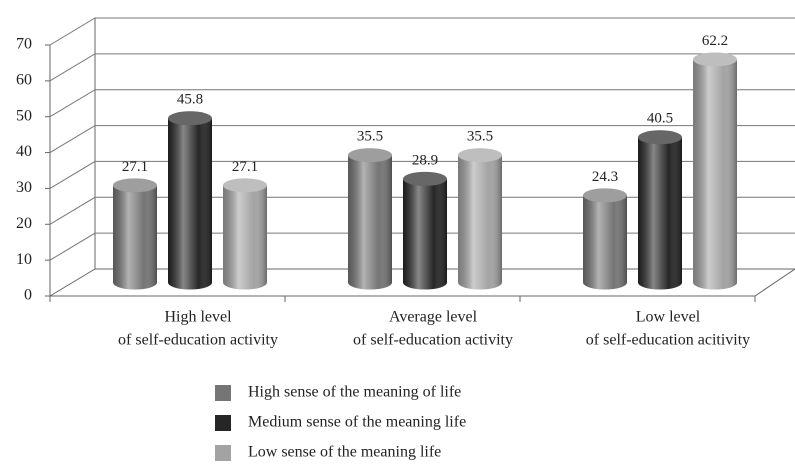 The width and height of the screenshot is (795, 472). Describe the element at coordinates (605, 177) in the screenshot. I see `value-label: 24.3` at that location.